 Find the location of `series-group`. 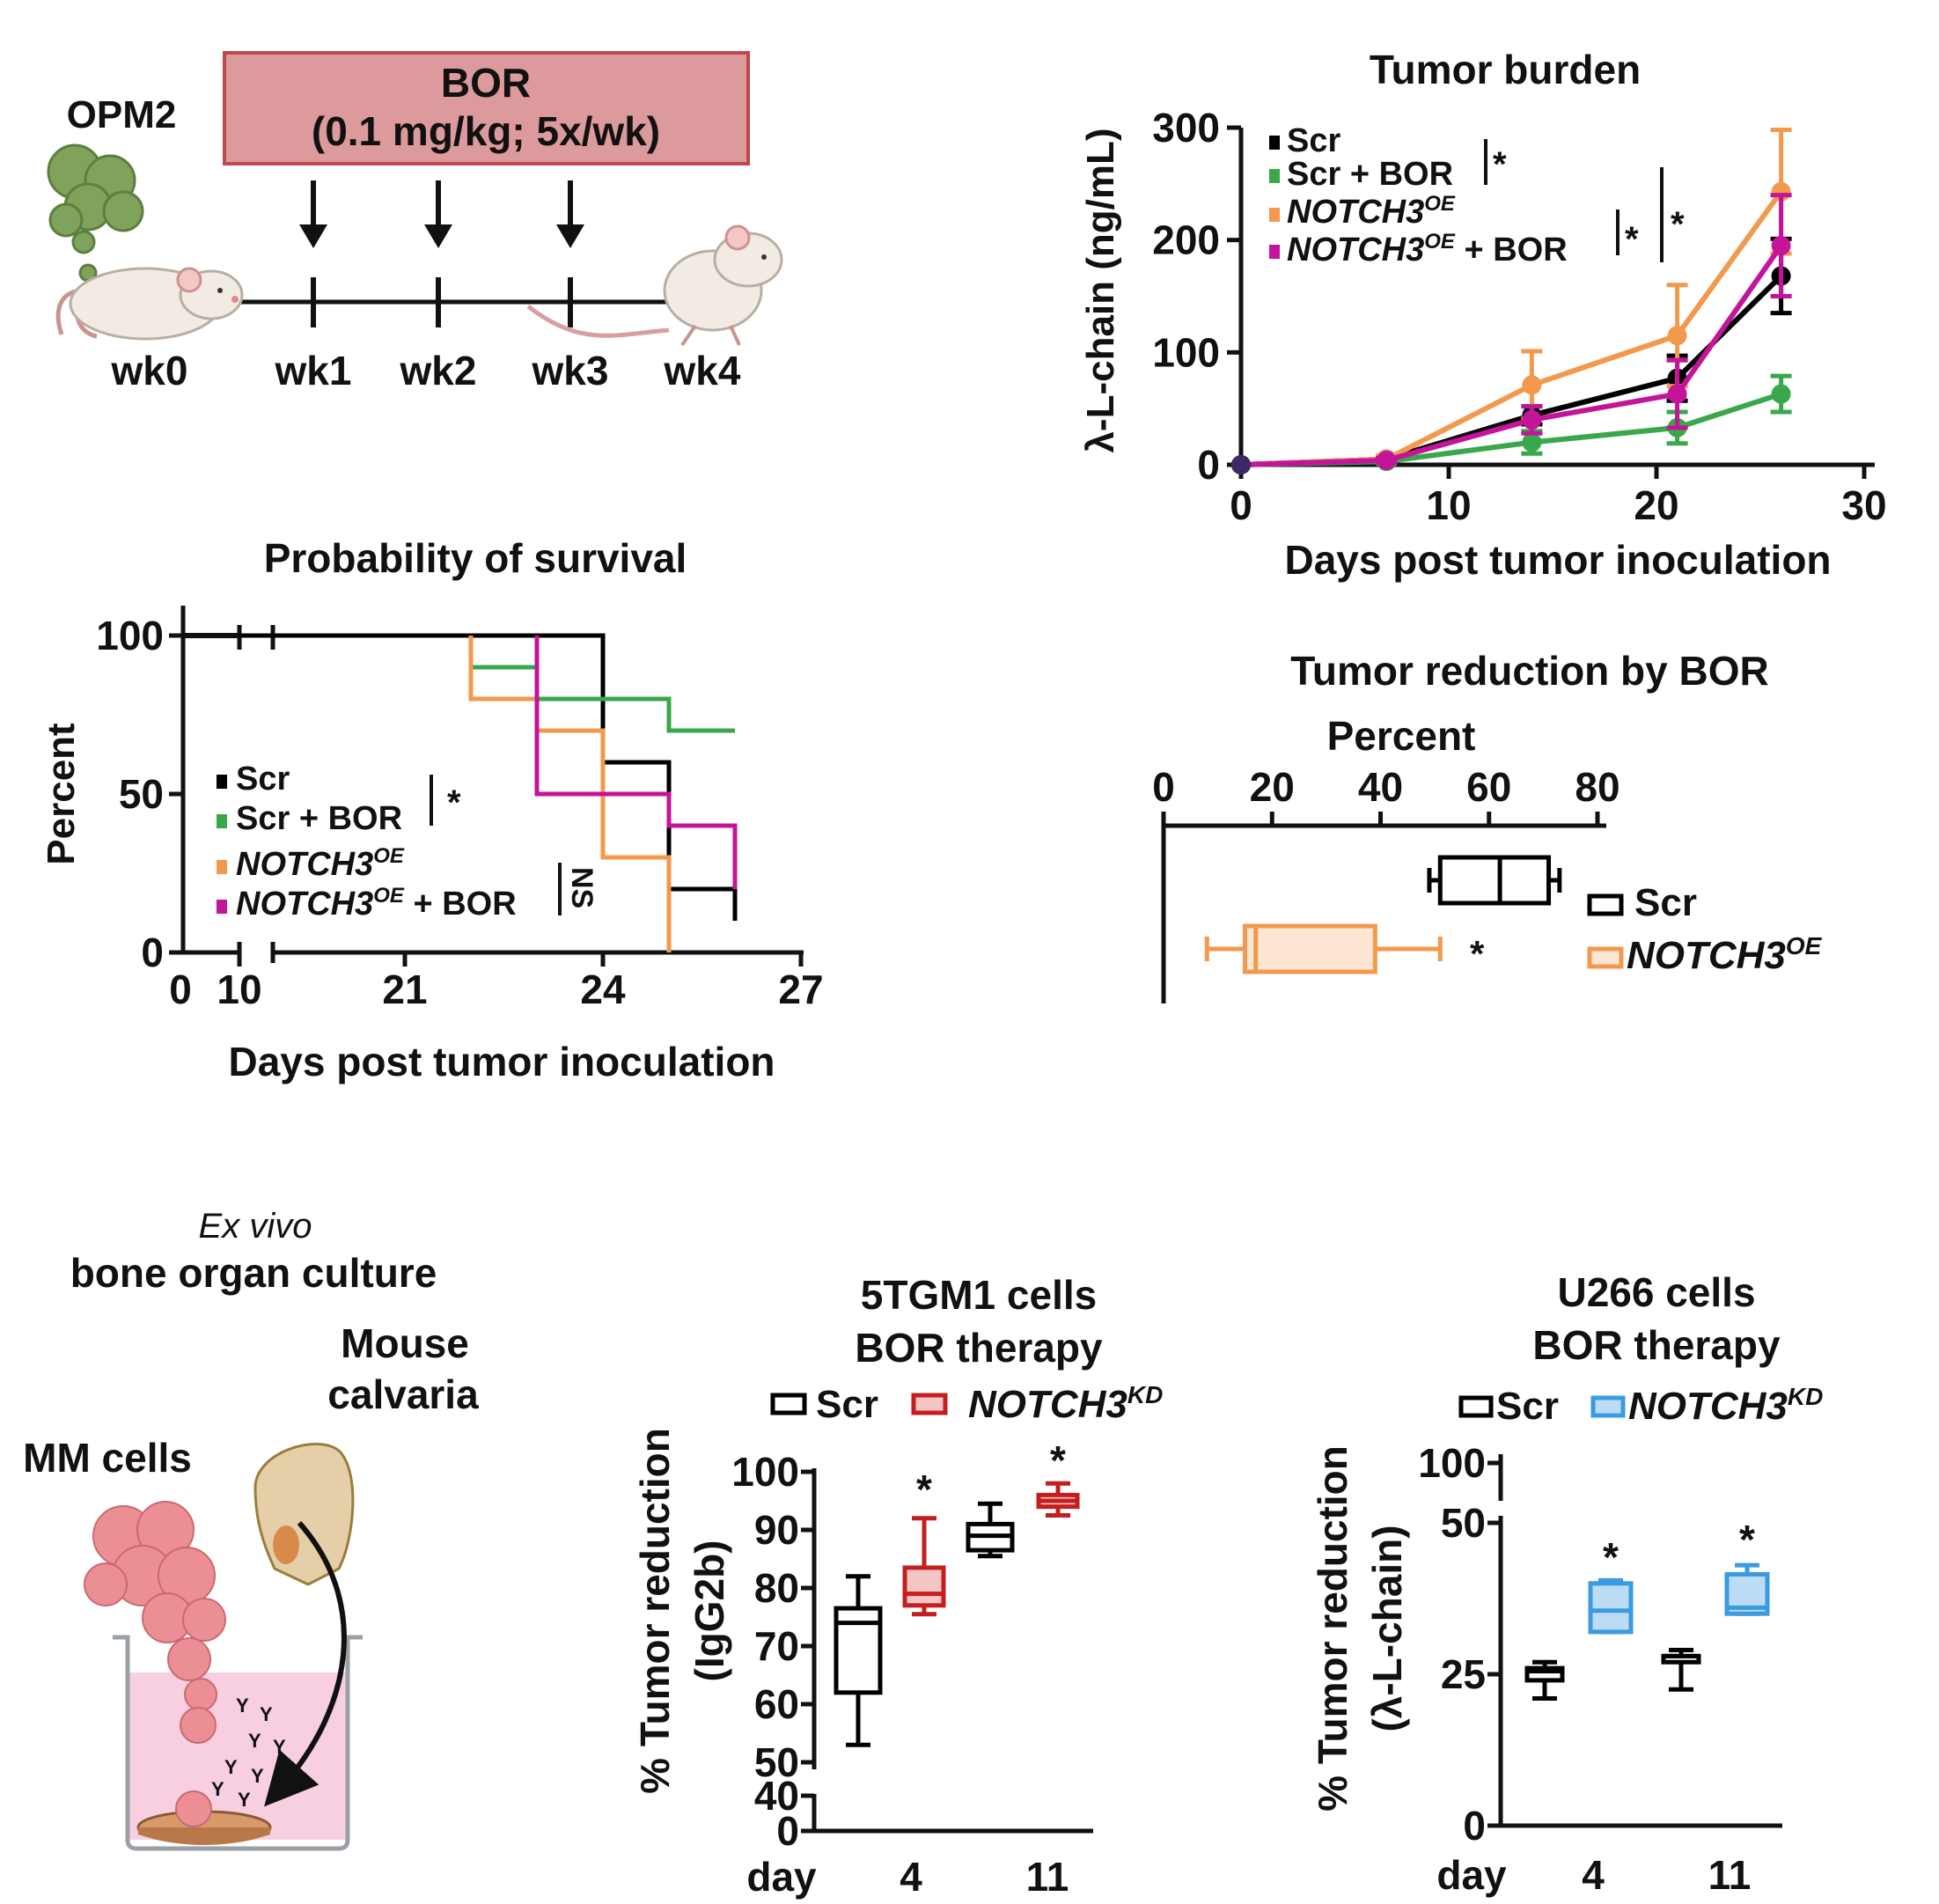

series-group is located at coordinates (1511, 301).